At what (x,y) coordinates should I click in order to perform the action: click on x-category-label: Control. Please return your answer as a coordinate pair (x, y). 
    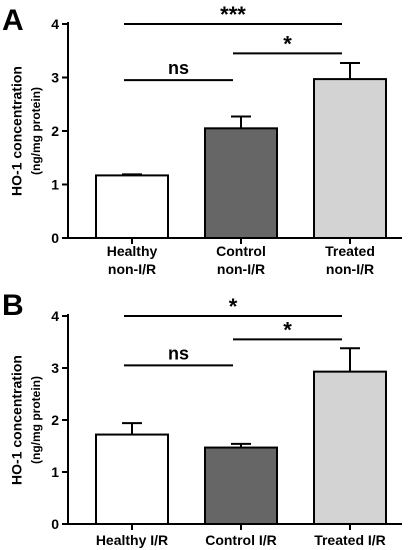
    Looking at the image, I should click on (241, 251).